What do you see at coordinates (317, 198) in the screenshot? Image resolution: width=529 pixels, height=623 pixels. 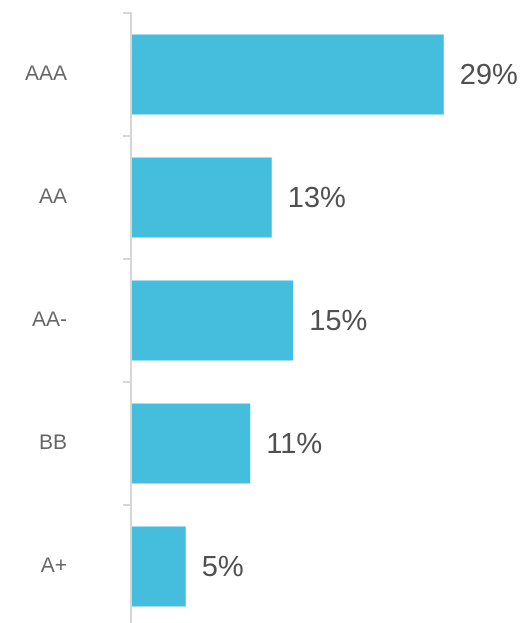 I see `value-label: 13%` at bounding box center [317, 198].